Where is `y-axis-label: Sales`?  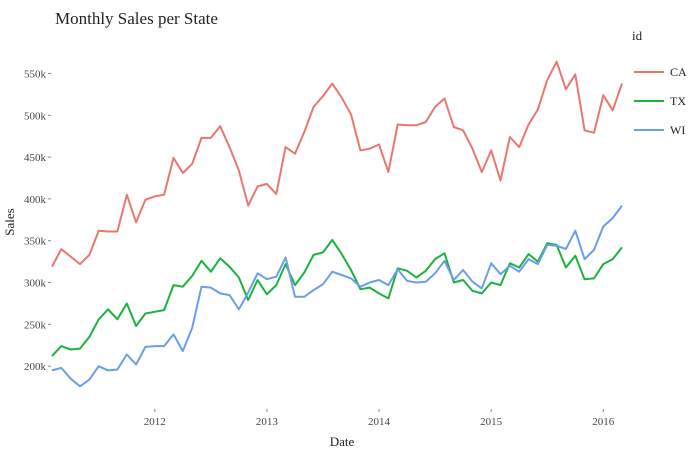
y-axis-label: Sales is located at coordinates (9, 221).